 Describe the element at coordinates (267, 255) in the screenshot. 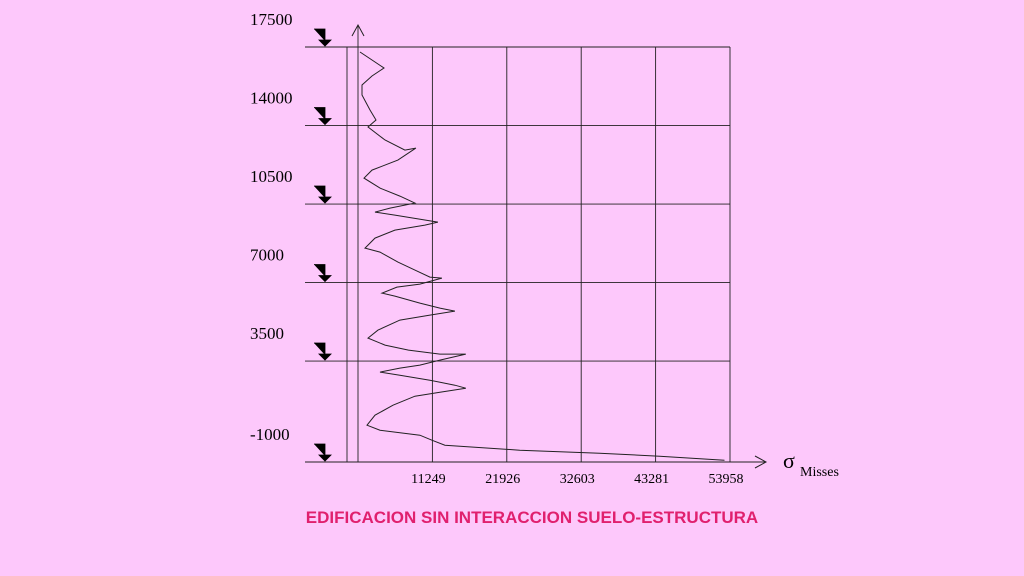

I see `y-tick-label: 7000` at that location.